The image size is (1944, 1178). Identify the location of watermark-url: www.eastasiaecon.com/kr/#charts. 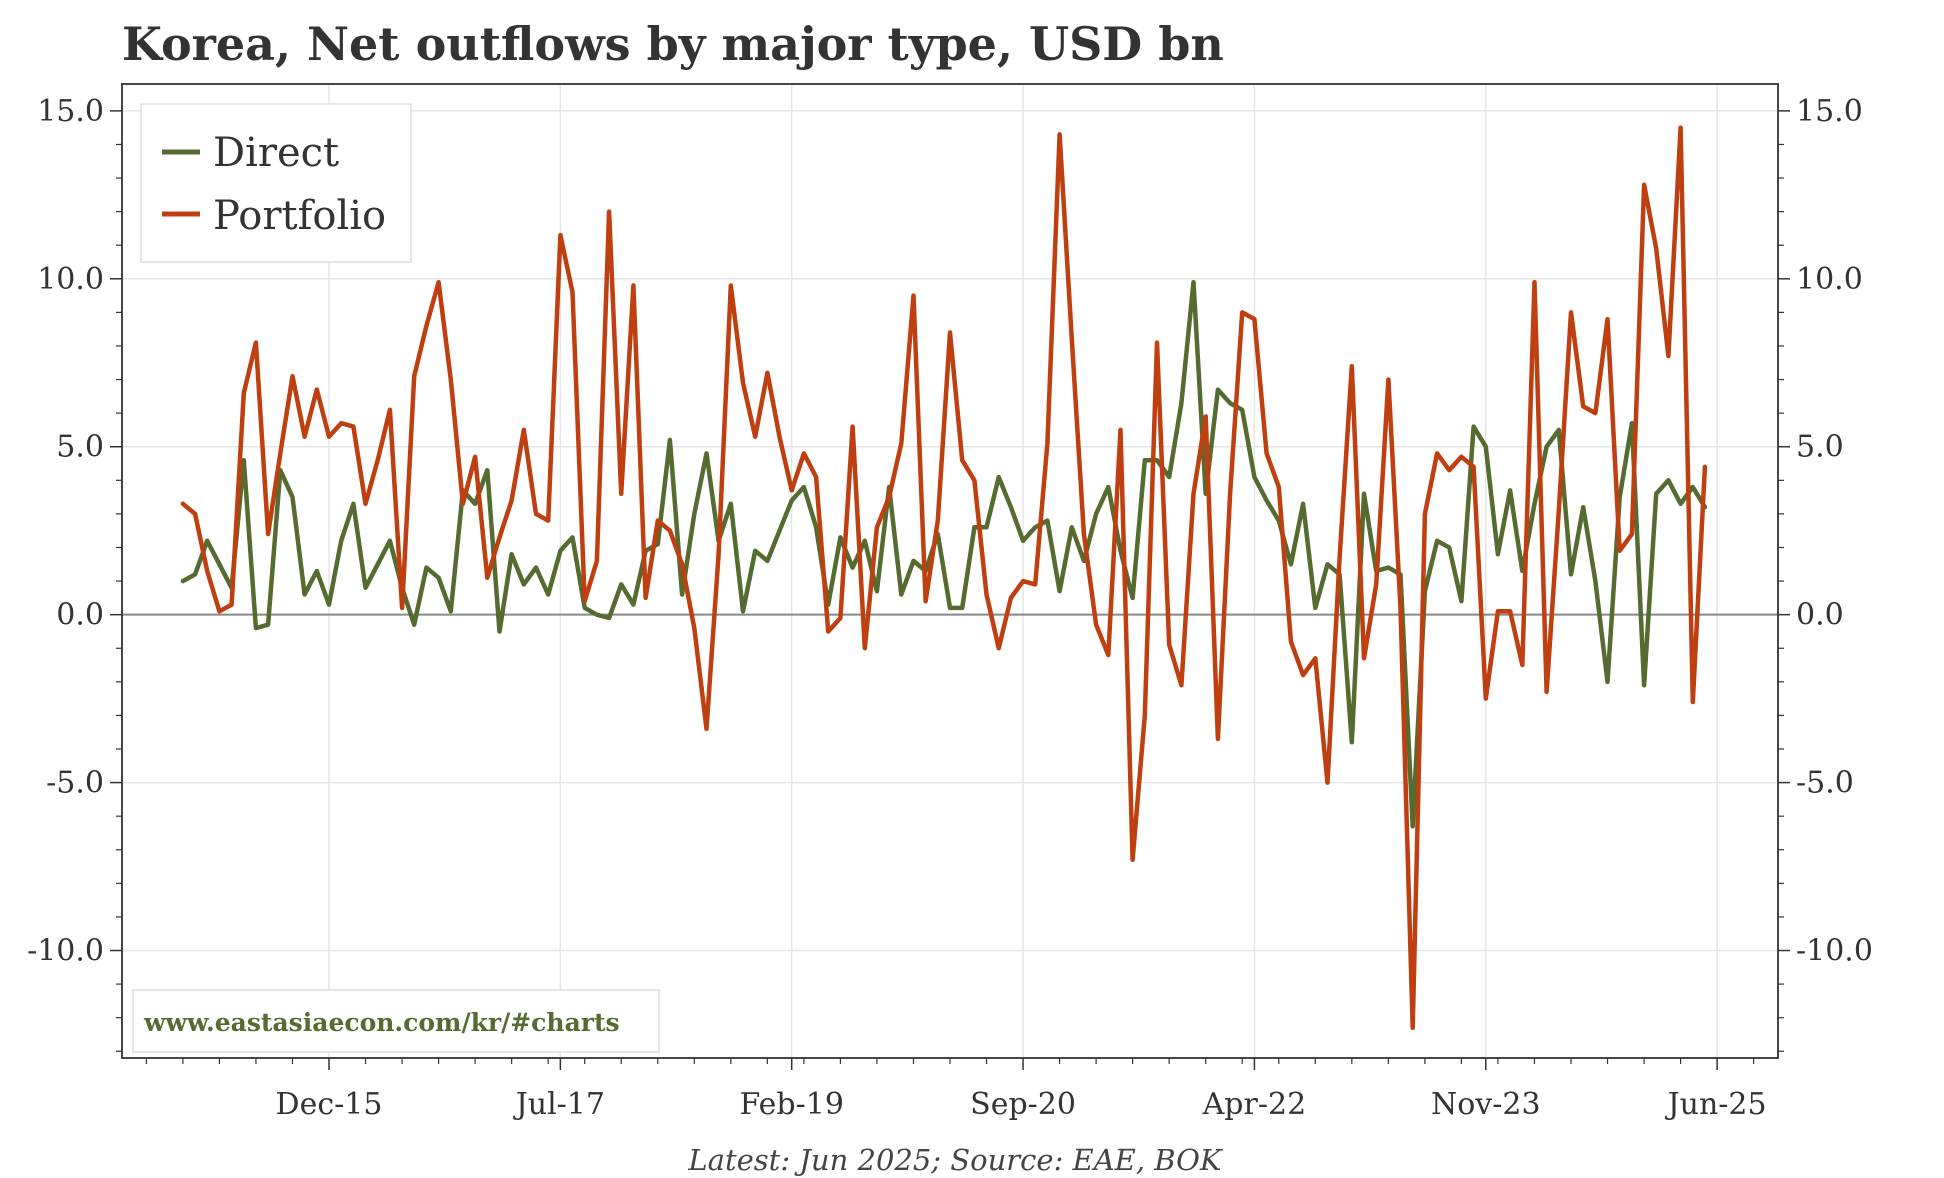
(381, 1022).